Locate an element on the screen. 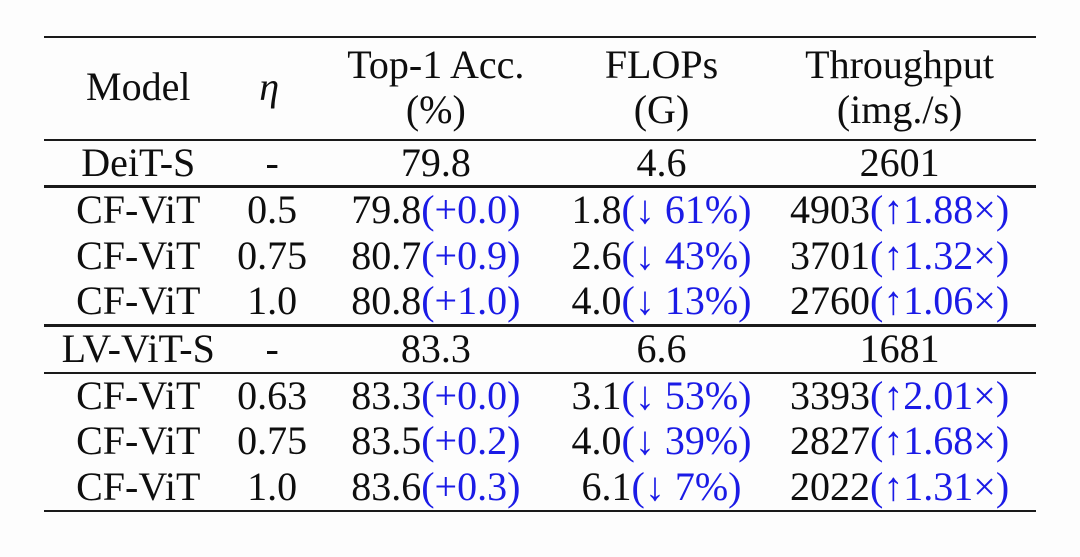  acc-value: 80.8 is located at coordinates (386, 301).